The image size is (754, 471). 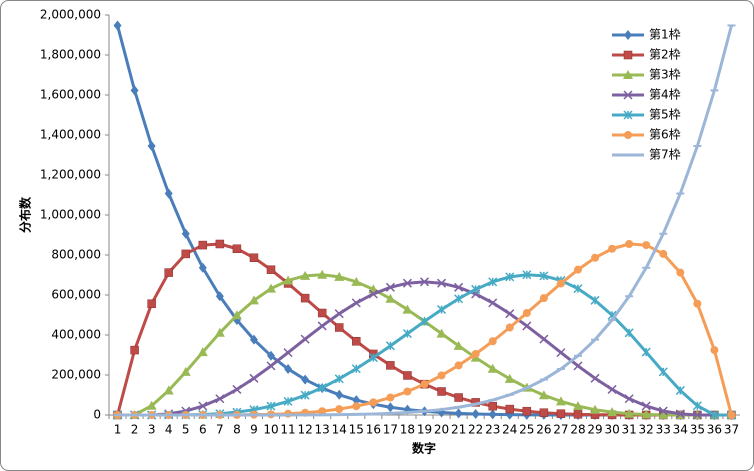 I want to click on x-tick-label: 13, so click(x=322, y=430).